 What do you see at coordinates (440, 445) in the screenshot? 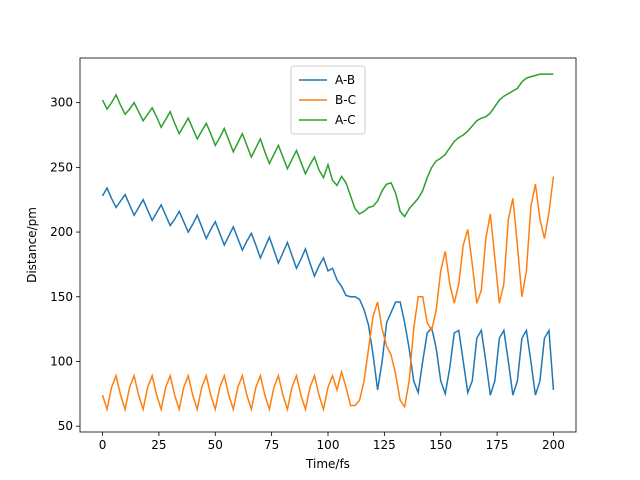
I see `x-tick-label: 150` at bounding box center [440, 445].